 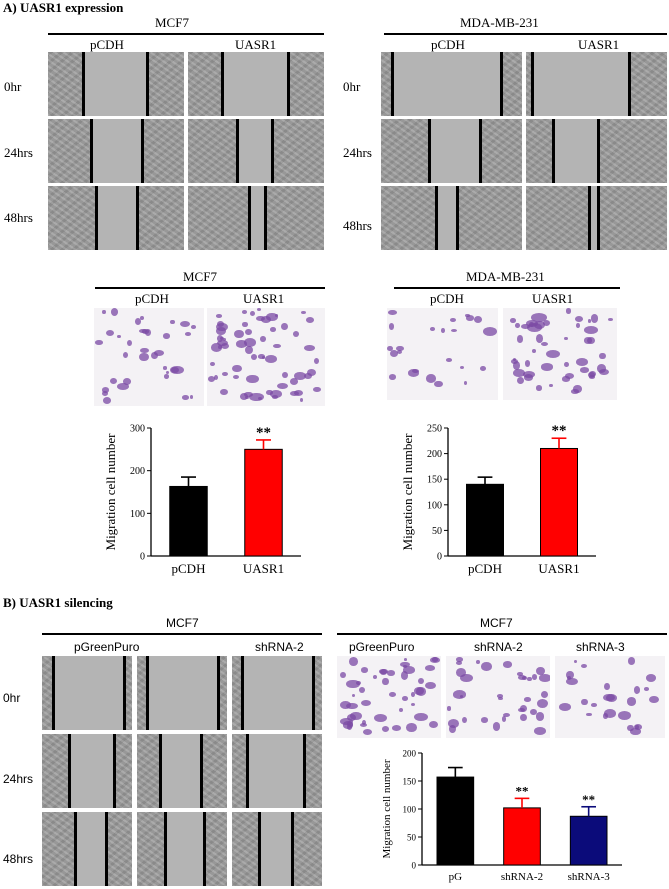 What do you see at coordinates (447, 298) in the screenshot?
I see `transwell-a-right-col-0: pCDH` at bounding box center [447, 298].